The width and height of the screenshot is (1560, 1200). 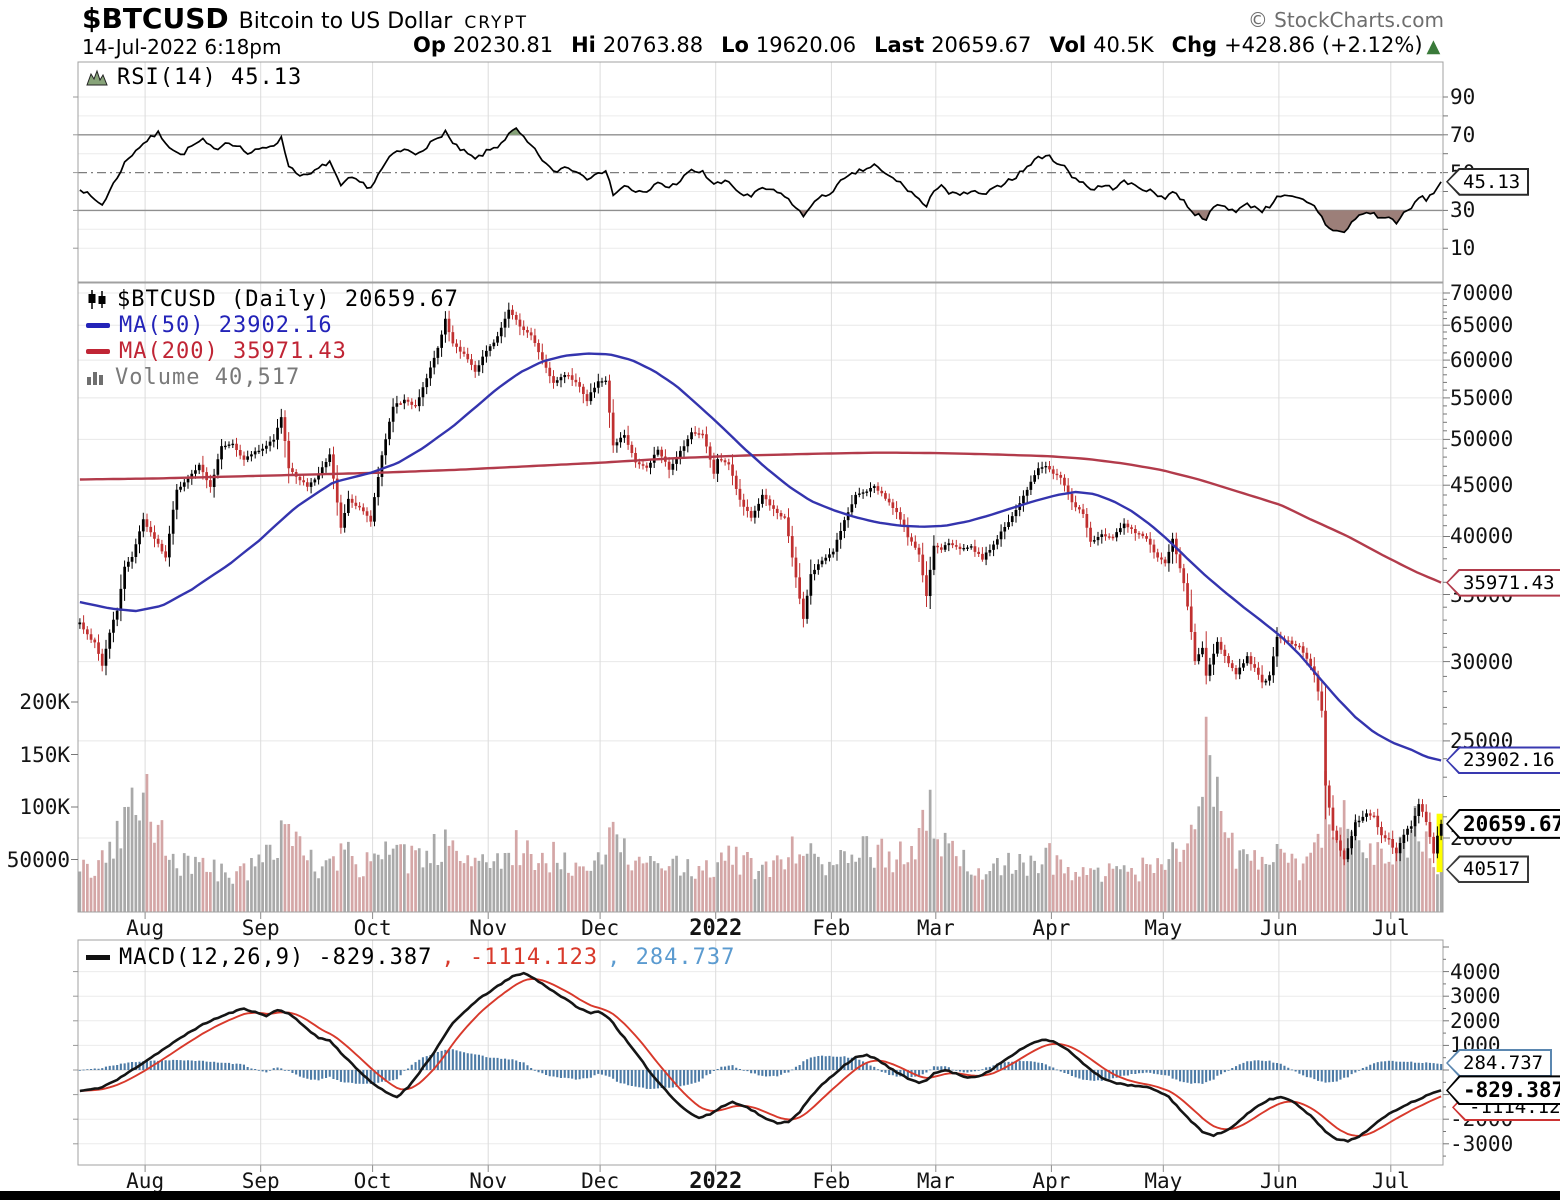 What do you see at coordinates (1475, 996) in the screenshot?
I see `macd-axis-tick: 3000` at bounding box center [1475, 996].